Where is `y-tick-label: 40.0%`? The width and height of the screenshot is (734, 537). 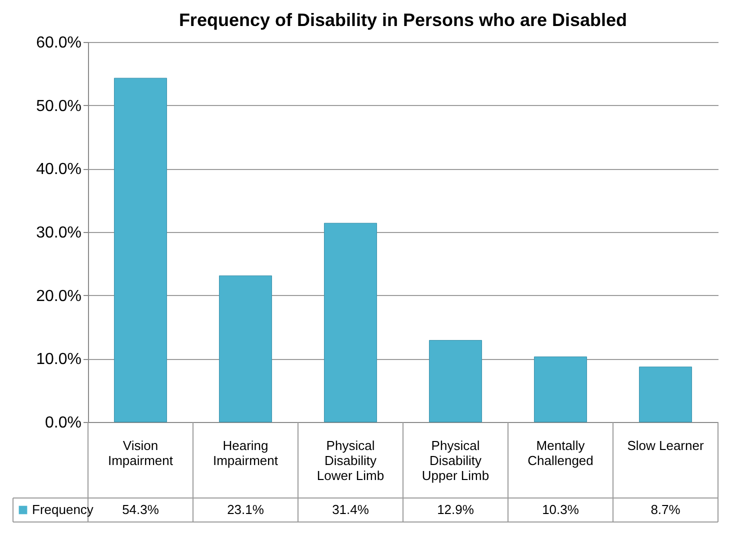 y-tick-label: 40.0% is located at coordinates (59, 169).